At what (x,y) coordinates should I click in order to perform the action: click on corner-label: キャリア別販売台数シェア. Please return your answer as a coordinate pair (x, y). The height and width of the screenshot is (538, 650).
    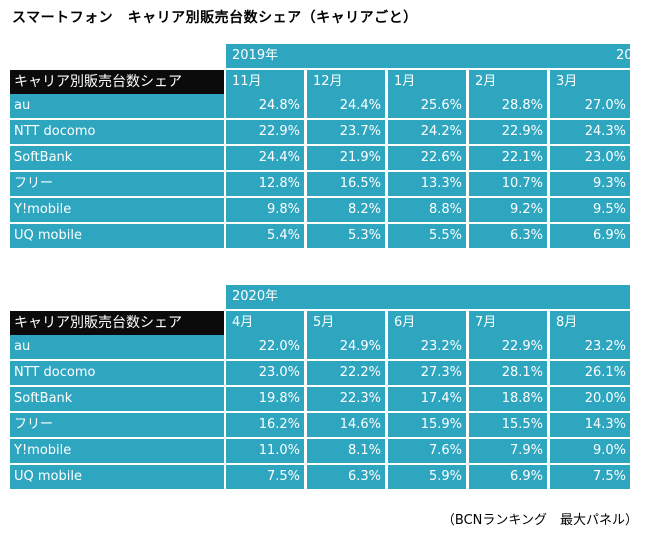
    Looking at the image, I should click on (117, 323).